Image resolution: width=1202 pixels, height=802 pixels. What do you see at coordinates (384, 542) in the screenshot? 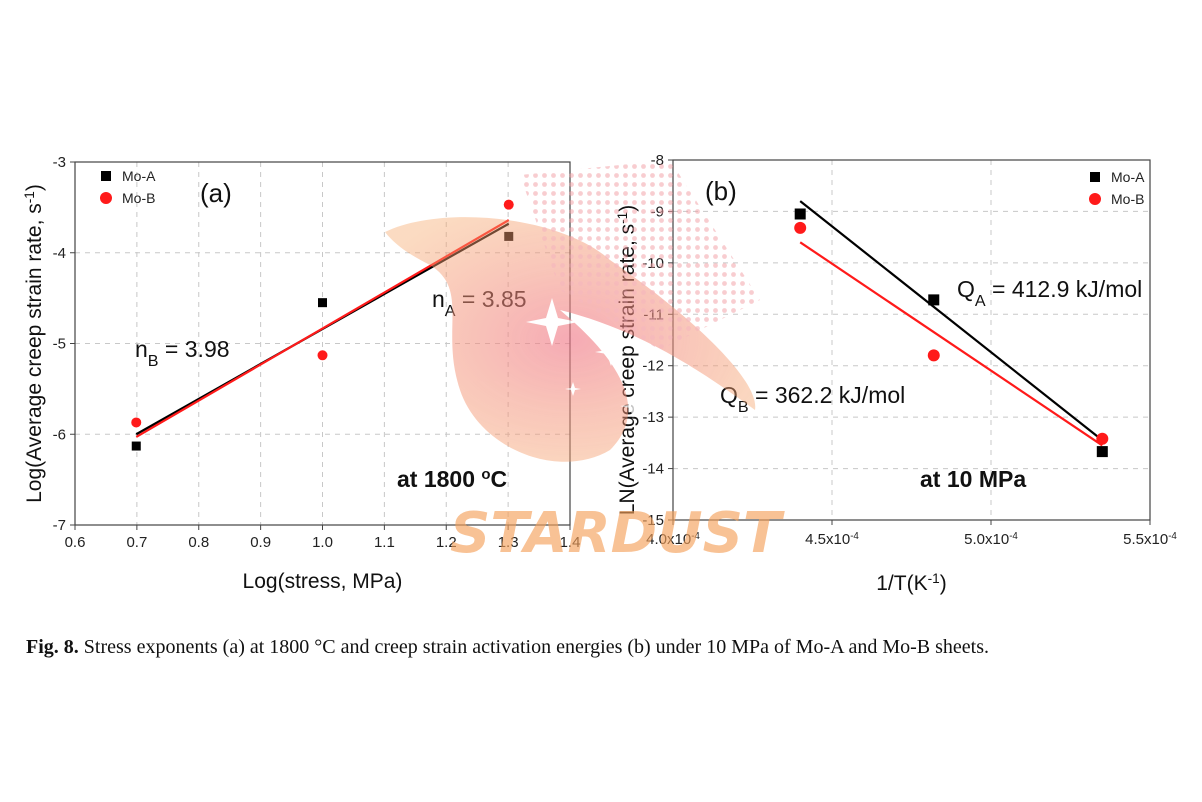
I see `x-tick-label: 1.1` at bounding box center [384, 542].